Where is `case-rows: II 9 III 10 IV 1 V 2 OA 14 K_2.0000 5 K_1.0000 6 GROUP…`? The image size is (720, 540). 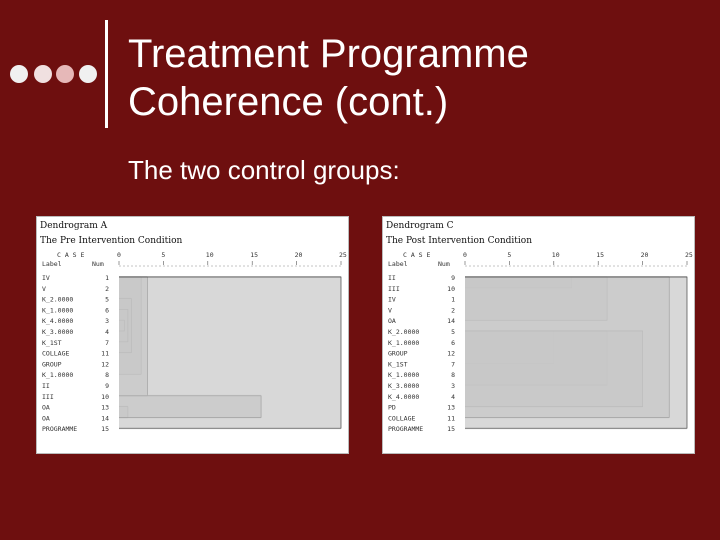 case-rows: II 9 III 10 IV 1 V 2 OA 14 K_2.0000 5 K_1.0000 6 GROUP… is located at coordinates (421, 353).